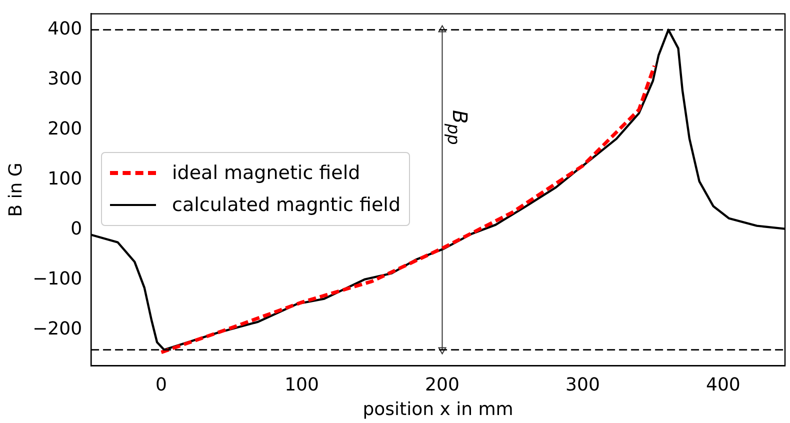 This screenshot has width=790, height=423. Describe the element at coordinates (65, 29) in the screenshot. I see `y-tick-label: 400` at that location.